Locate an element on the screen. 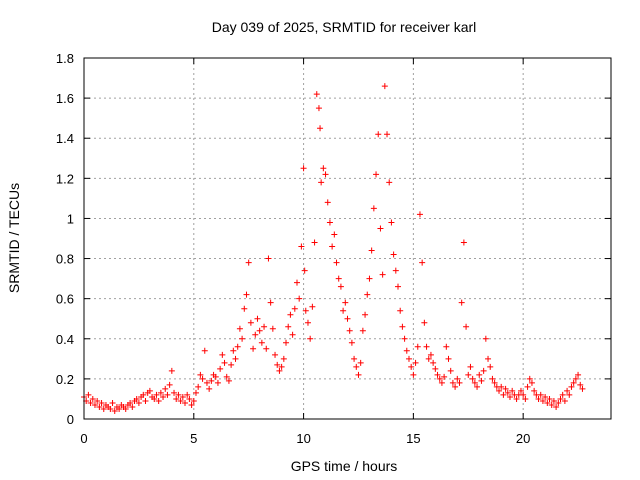 This screenshot has height=480, width=640. y-tick-label: 0.6 is located at coordinates (65, 299).